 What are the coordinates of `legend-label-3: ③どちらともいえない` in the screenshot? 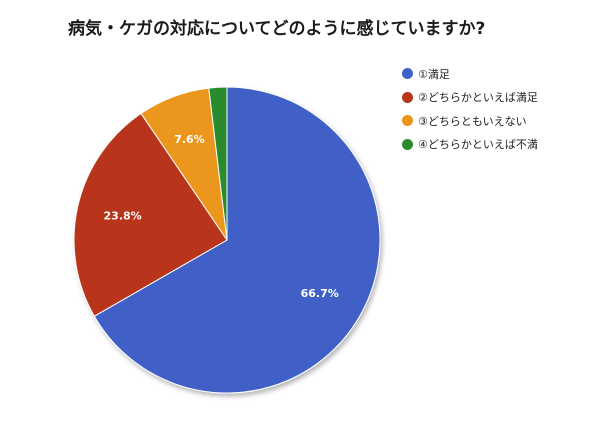 It's located at (472, 121).